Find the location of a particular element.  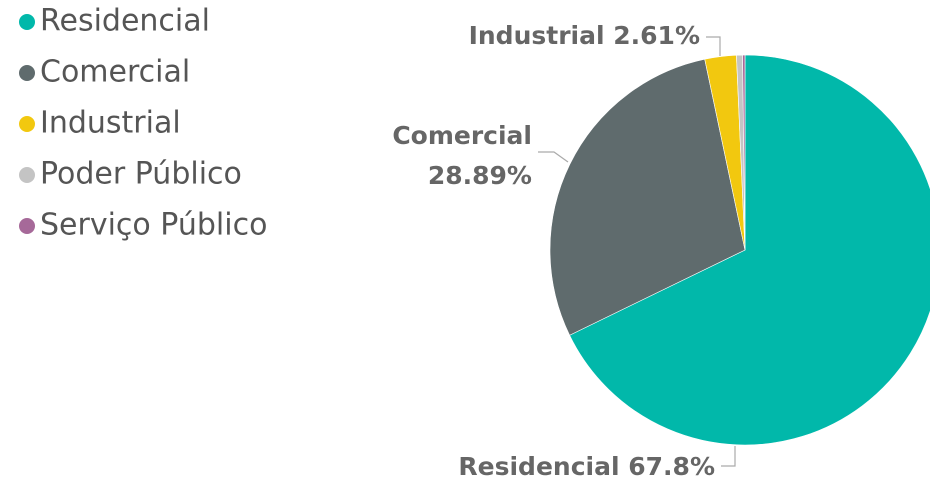

data-label: Industrial 2.61% is located at coordinates (584, 35).